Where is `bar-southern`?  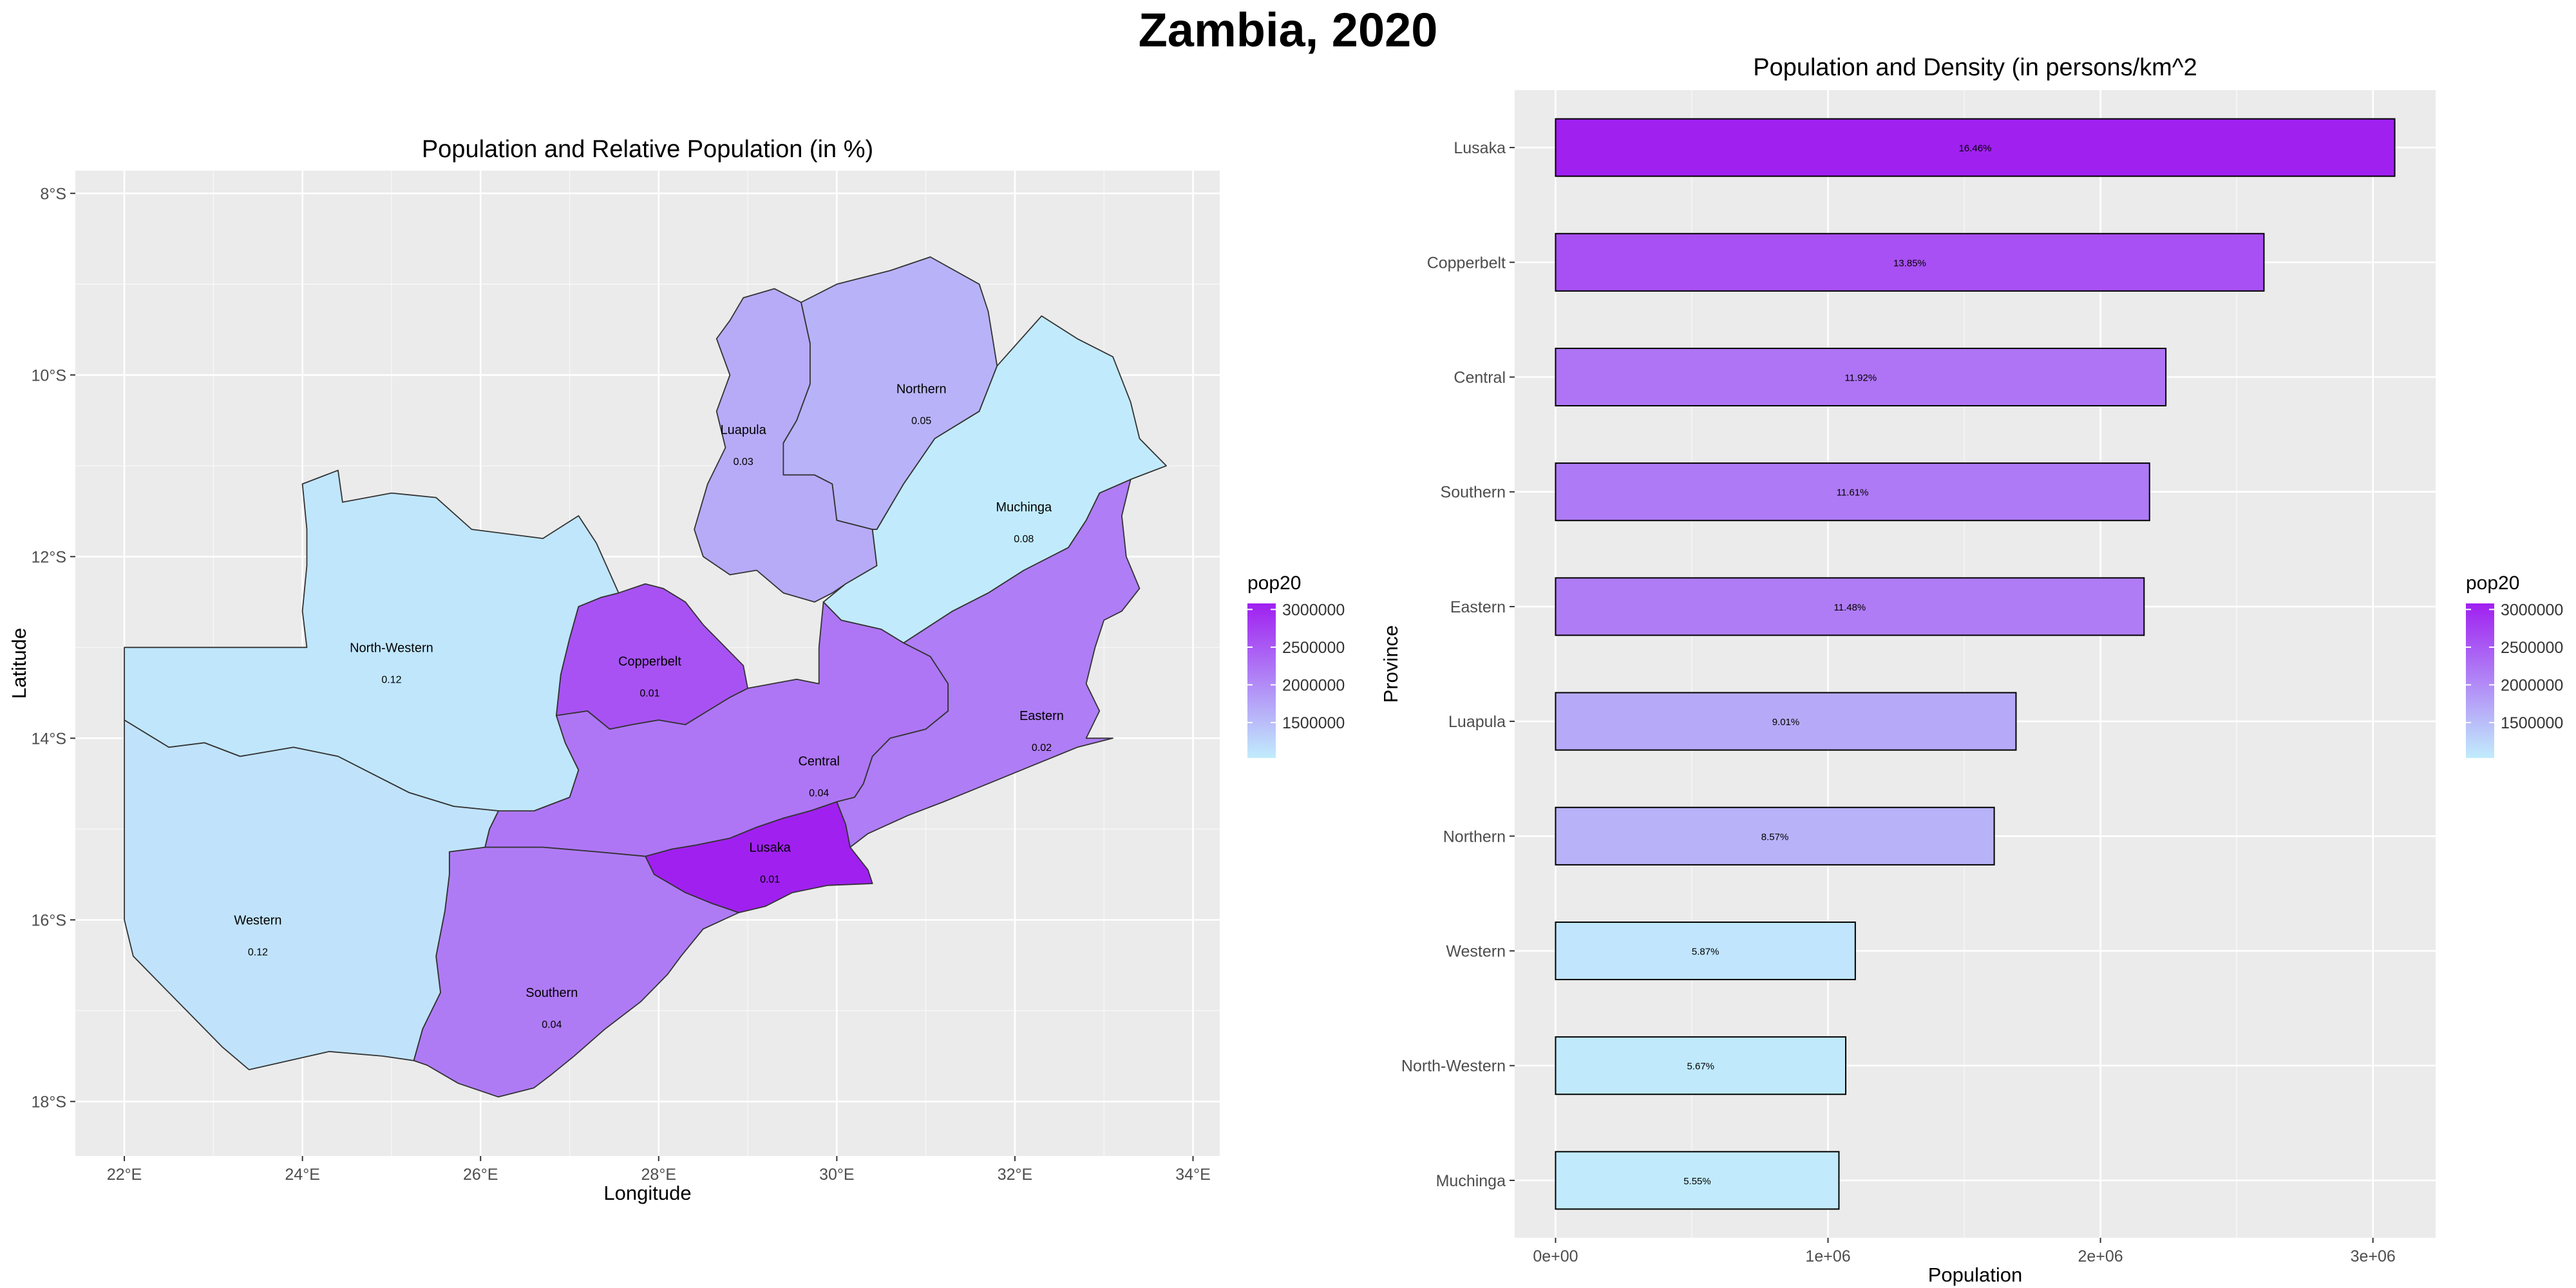 bar-southern is located at coordinates (1853, 492).